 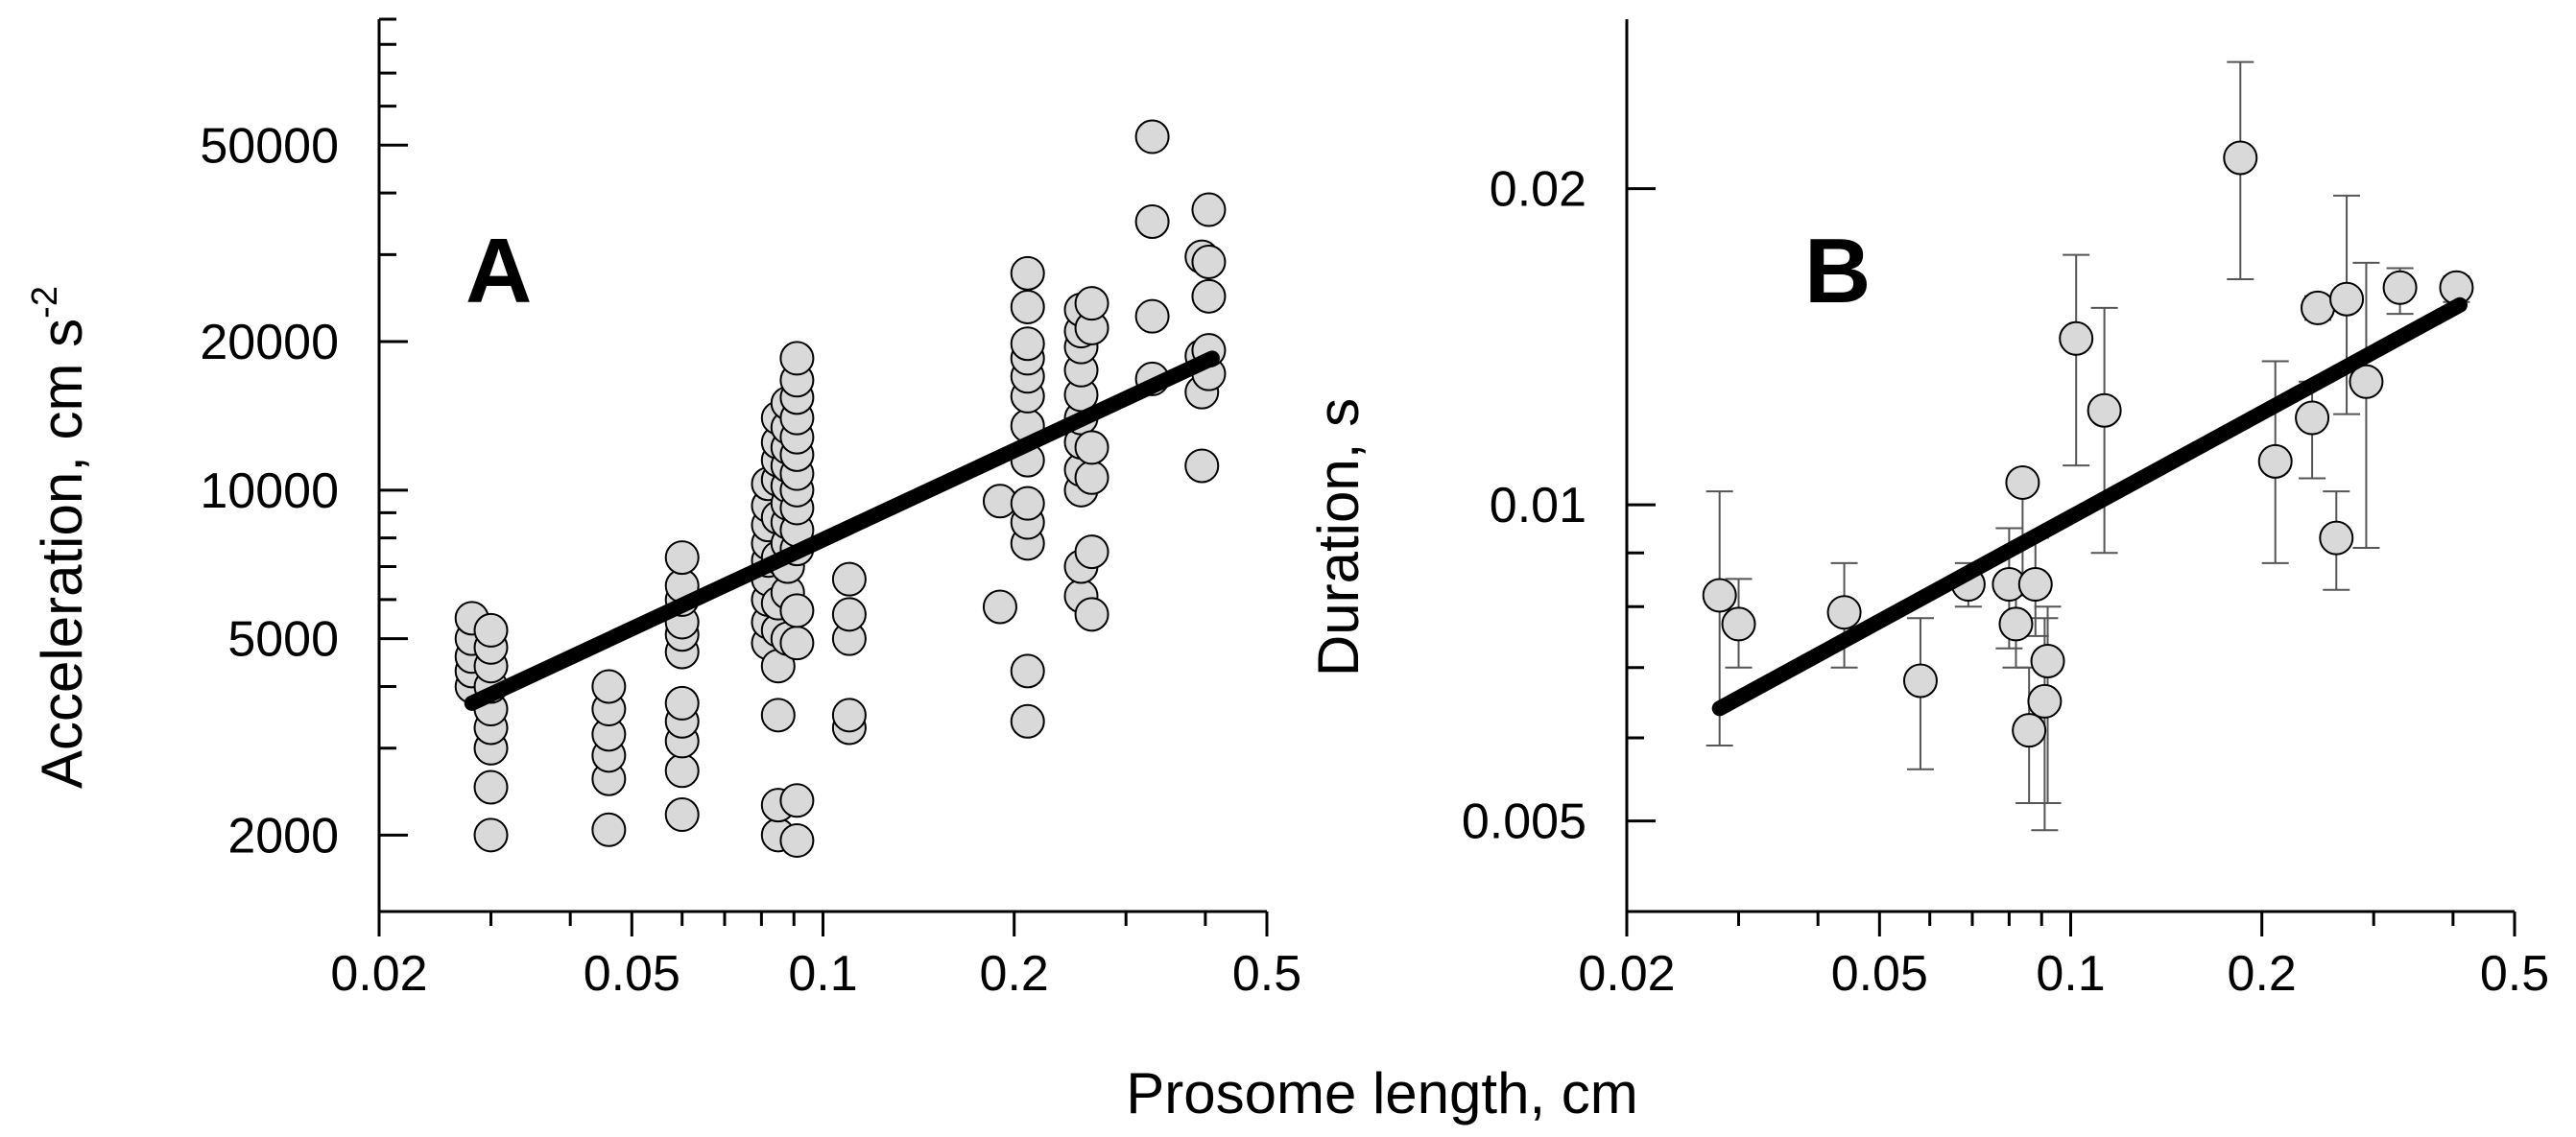 What do you see at coordinates (1338, 537) in the screenshot?
I see `panel-b-y-axis-title: Duration, s` at bounding box center [1338, 537].